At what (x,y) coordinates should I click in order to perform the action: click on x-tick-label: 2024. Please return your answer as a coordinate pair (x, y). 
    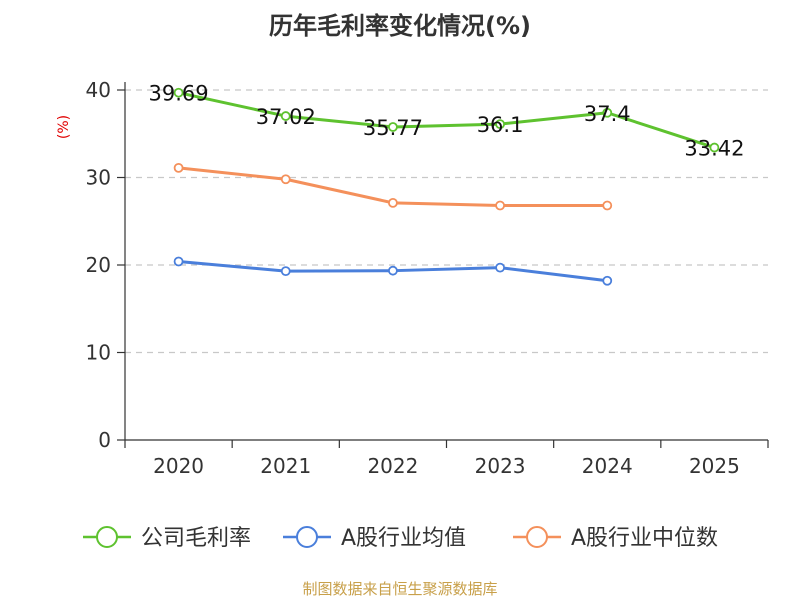
    Looking at the image, I should click on (607, 466).